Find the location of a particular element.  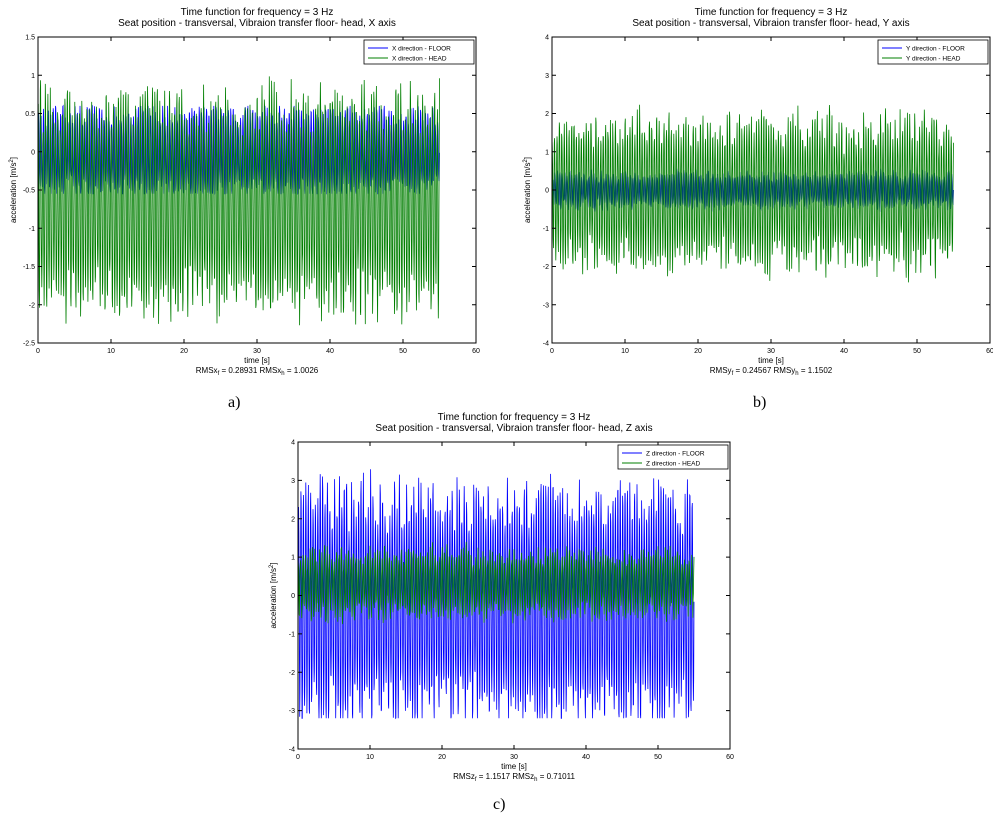

legend-entry: X direction - HEAD is located at coordinates (419, 59).